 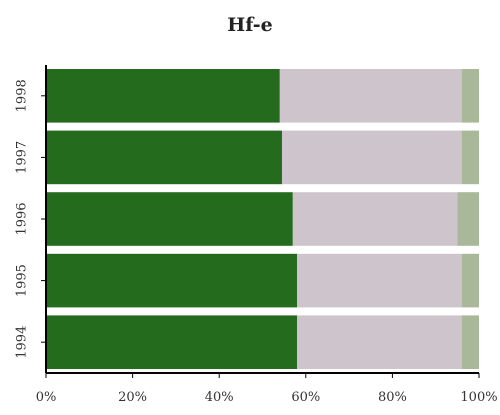 I want to click on y-tick-label: 1995, so click(x=22, y=280).